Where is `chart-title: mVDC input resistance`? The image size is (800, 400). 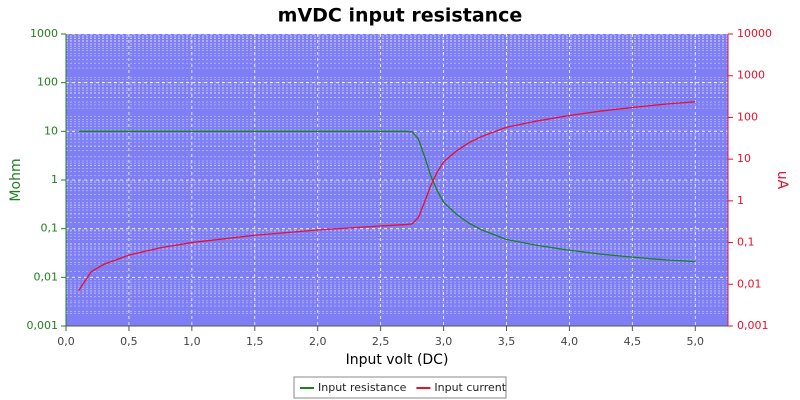 chart-title: mVDC input resistance is located at coordinates (400, 16).